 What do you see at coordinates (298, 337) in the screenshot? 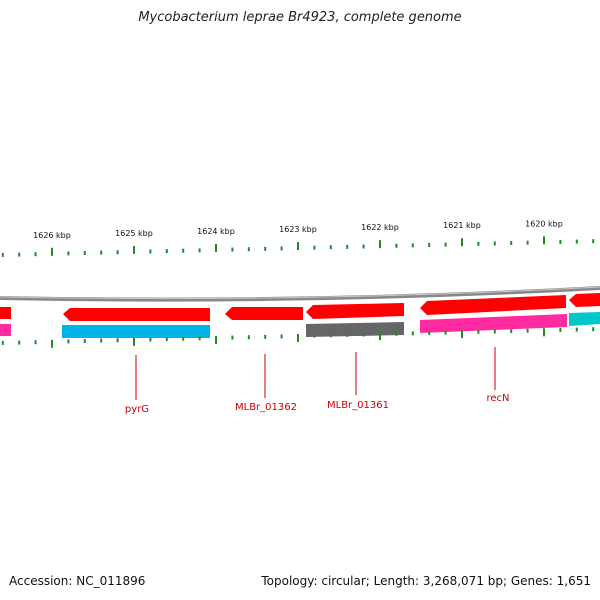
I see `inner-tick-row` at bounding box center [298, 337].